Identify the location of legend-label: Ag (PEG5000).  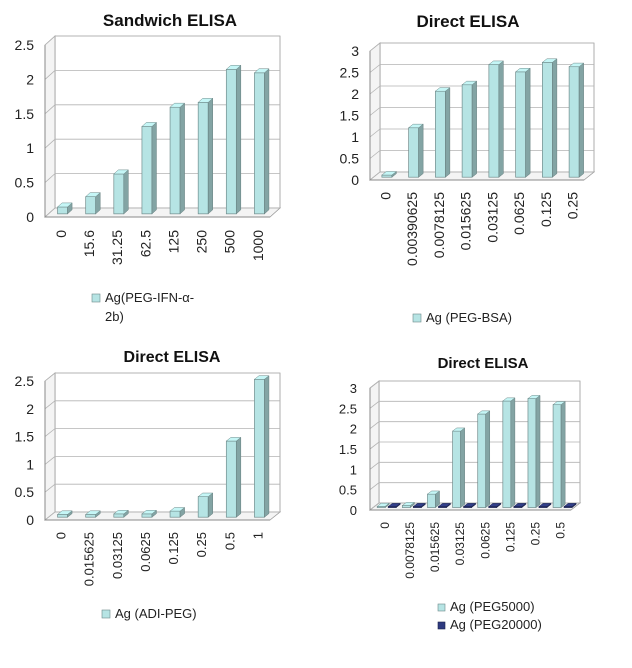
(492, 606).